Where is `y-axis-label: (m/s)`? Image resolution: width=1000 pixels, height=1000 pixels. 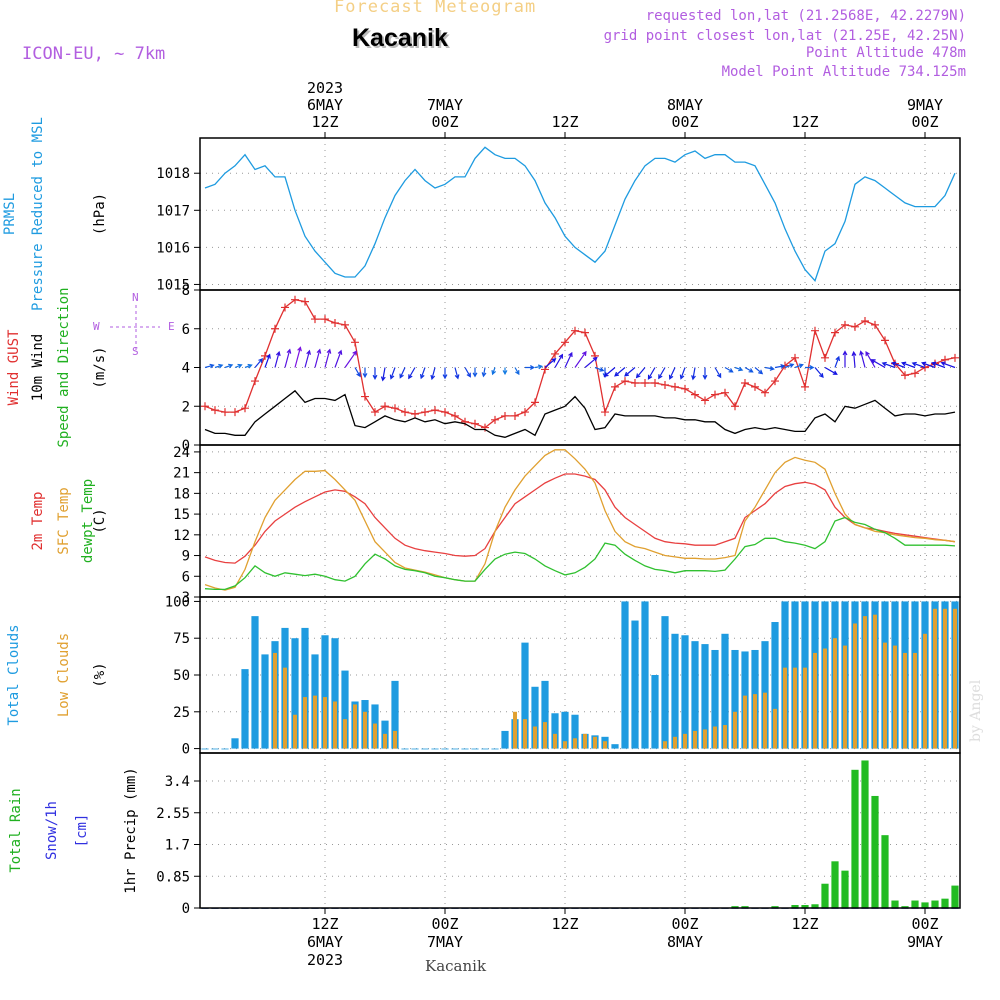 y-axis-label: (m/s) is located at coordinates (100, 367).